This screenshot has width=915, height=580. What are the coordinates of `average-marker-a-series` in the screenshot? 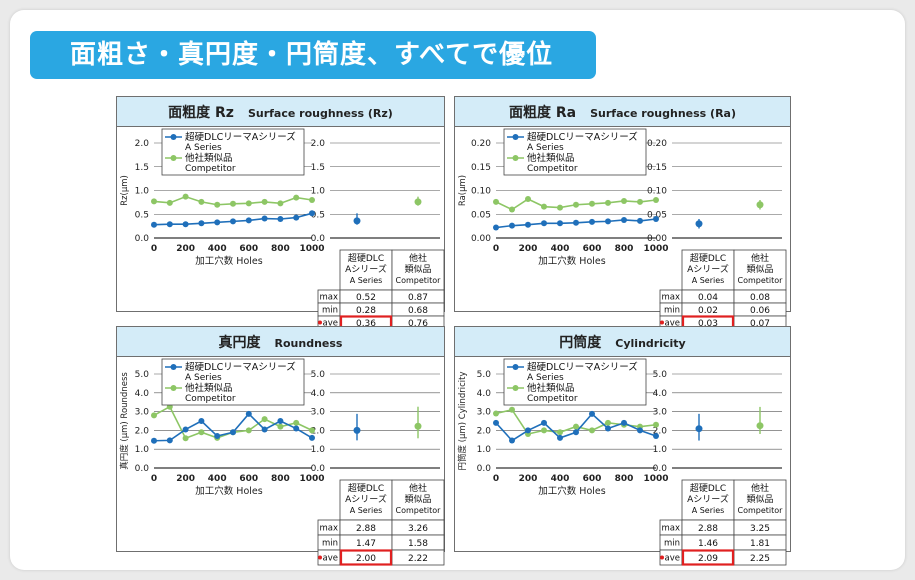 It's located at (699, 429).